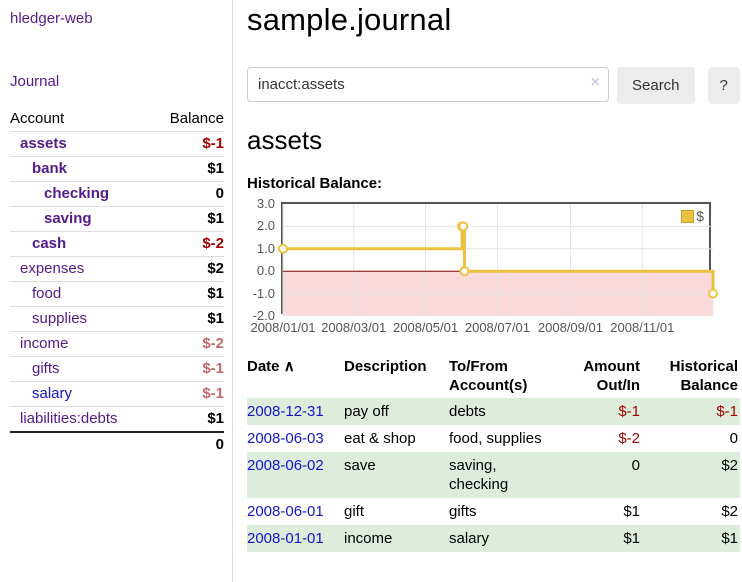 This screenshot has width=742, height=582. I want to click on accounts-cell: food, supplies, so click(495, 438).